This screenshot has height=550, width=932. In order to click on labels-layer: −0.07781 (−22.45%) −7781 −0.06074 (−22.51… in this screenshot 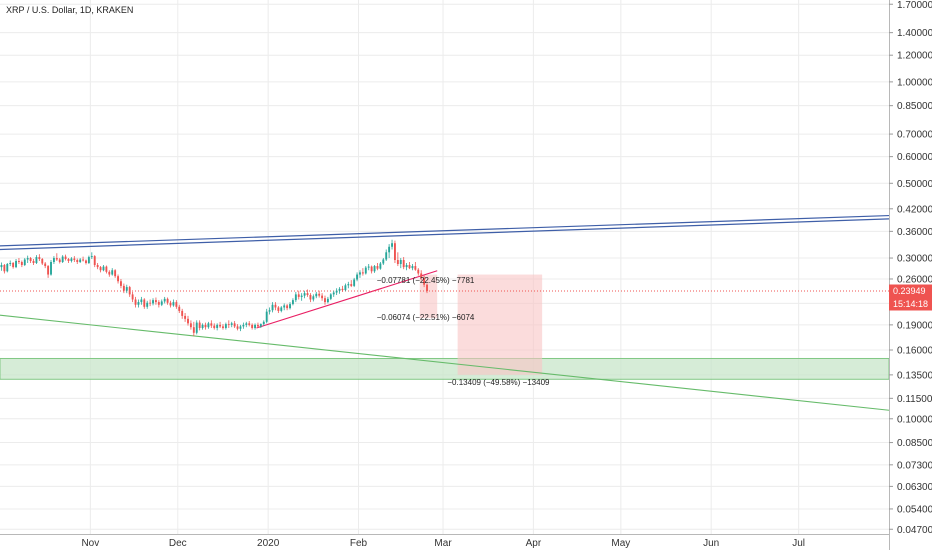, I will do `click(463, 331)`.